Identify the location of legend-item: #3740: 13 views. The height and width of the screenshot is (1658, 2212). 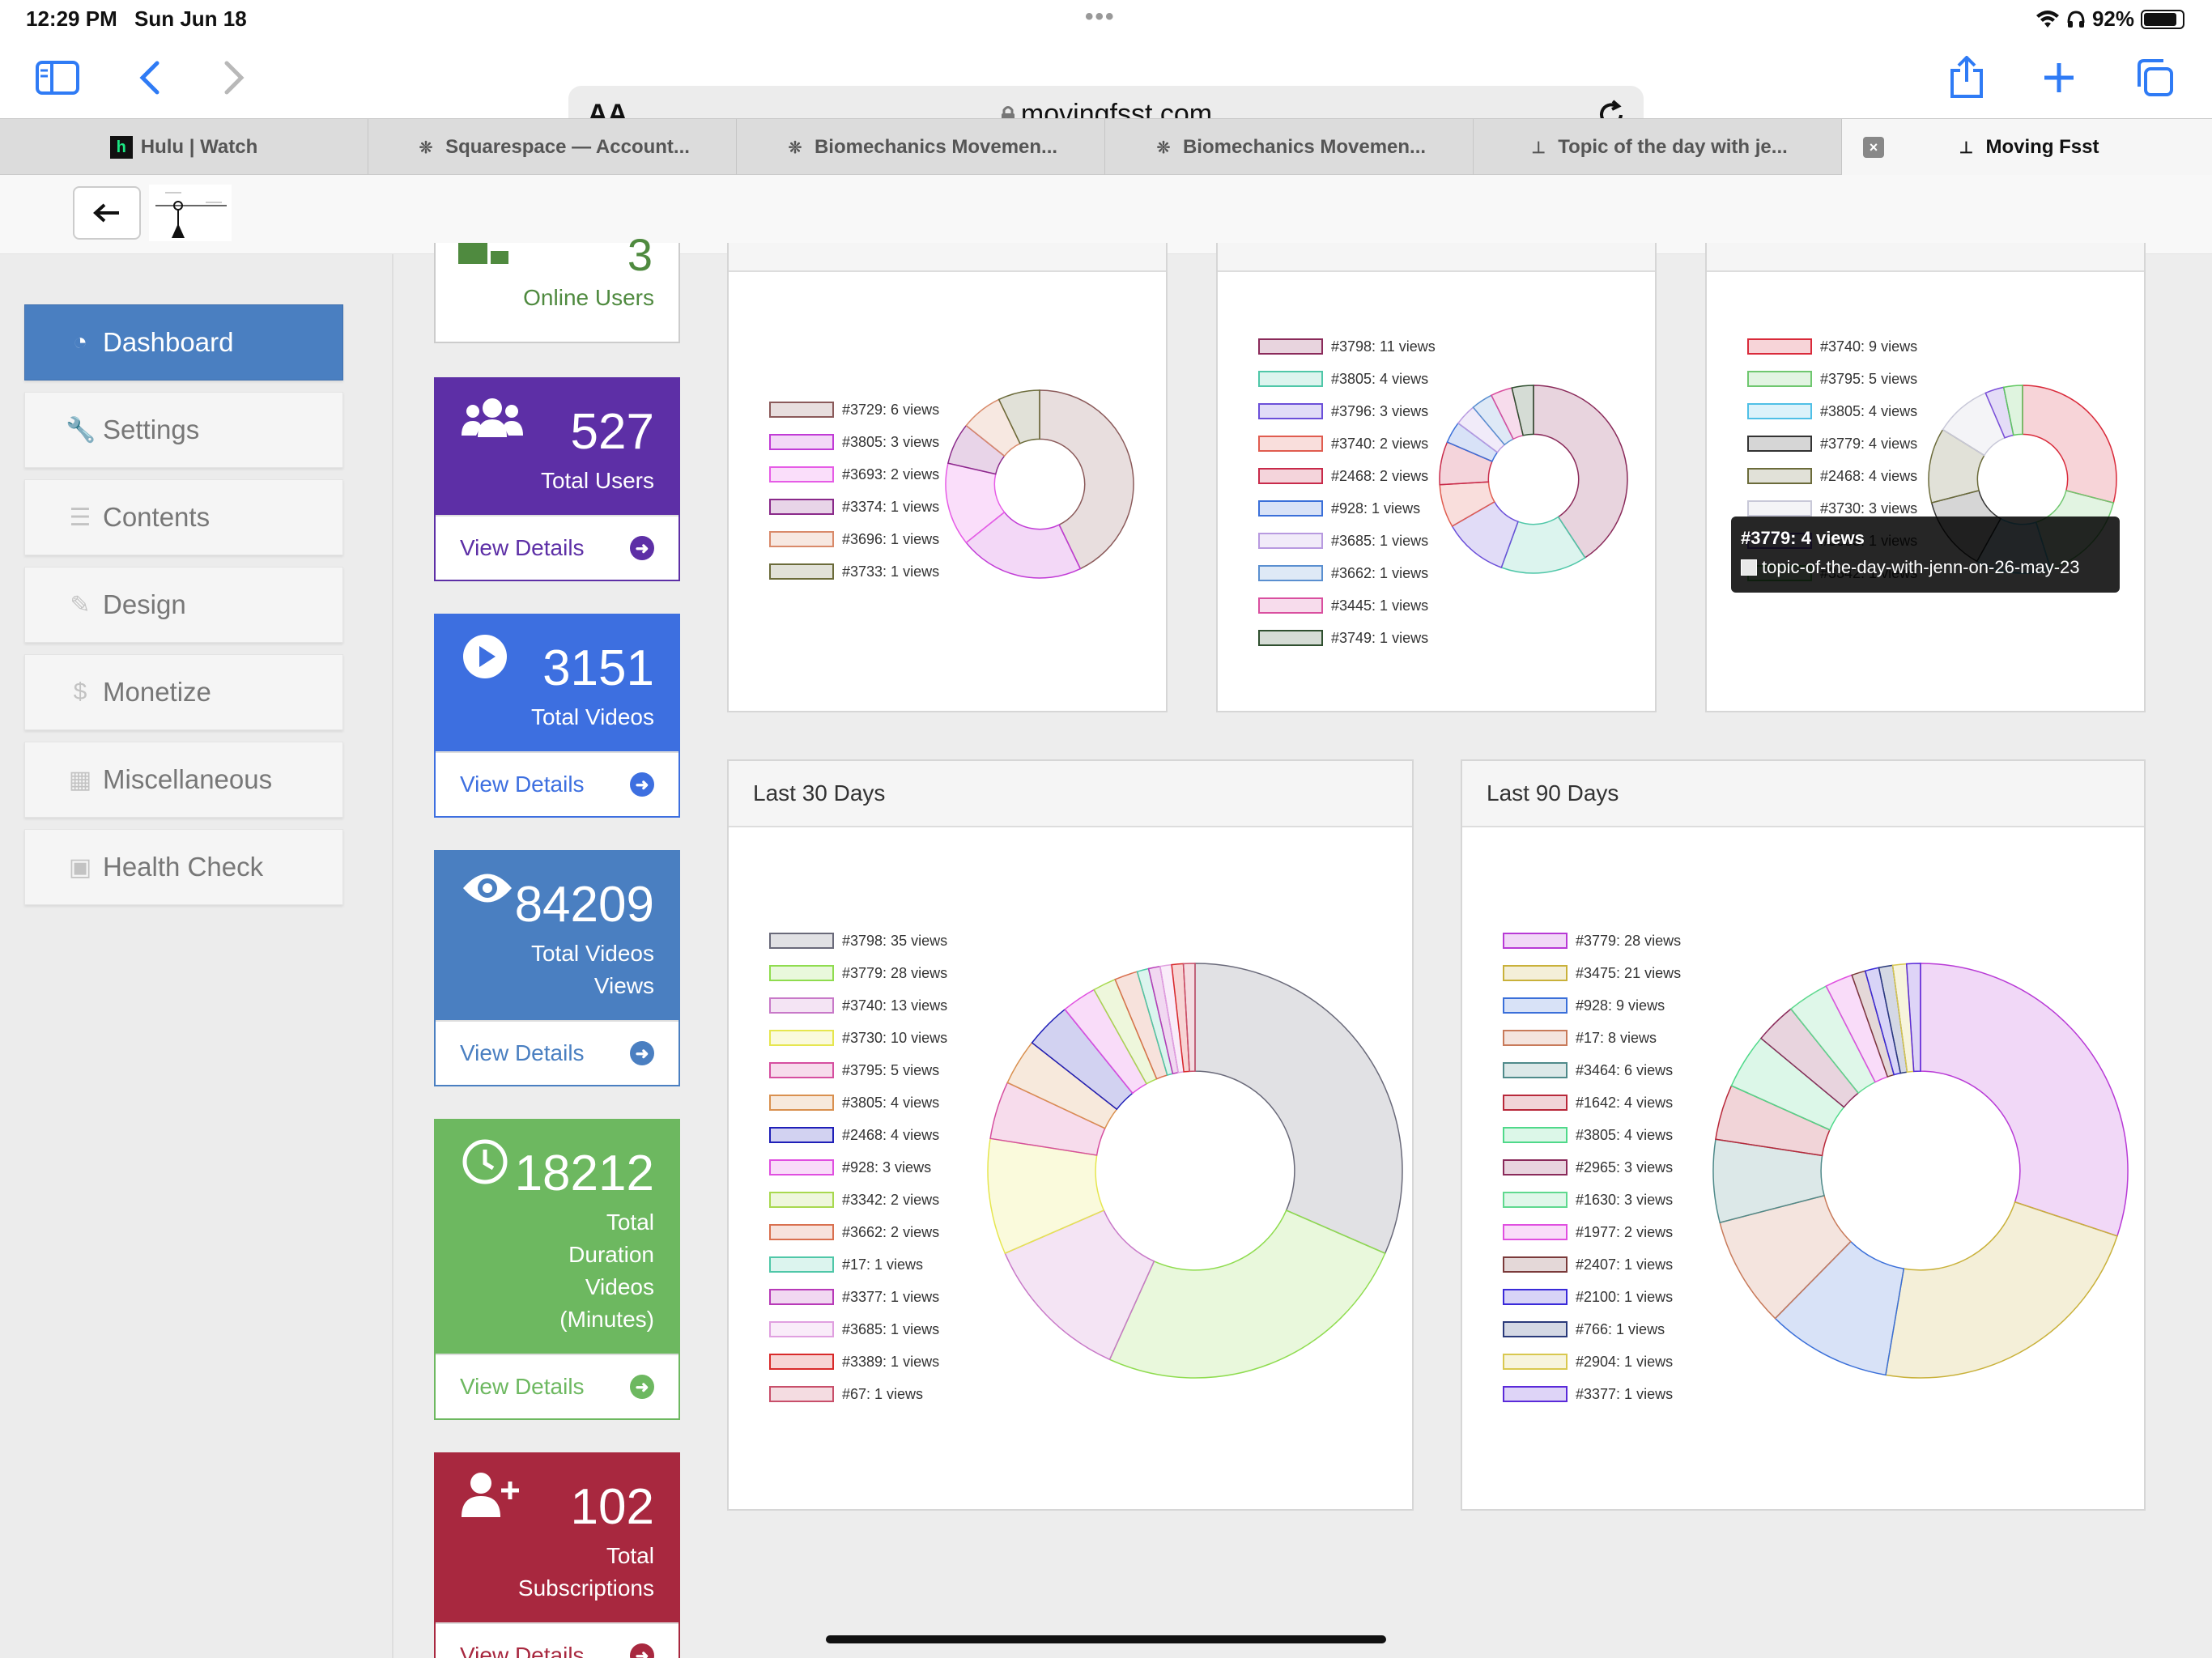
(870, 1005).